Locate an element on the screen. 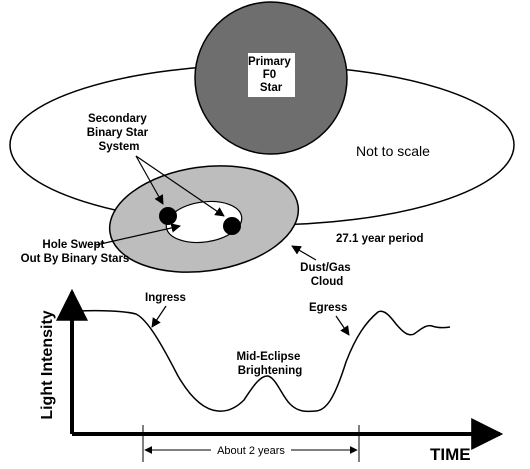  duration-label-box is located at coordinates (251, 450).